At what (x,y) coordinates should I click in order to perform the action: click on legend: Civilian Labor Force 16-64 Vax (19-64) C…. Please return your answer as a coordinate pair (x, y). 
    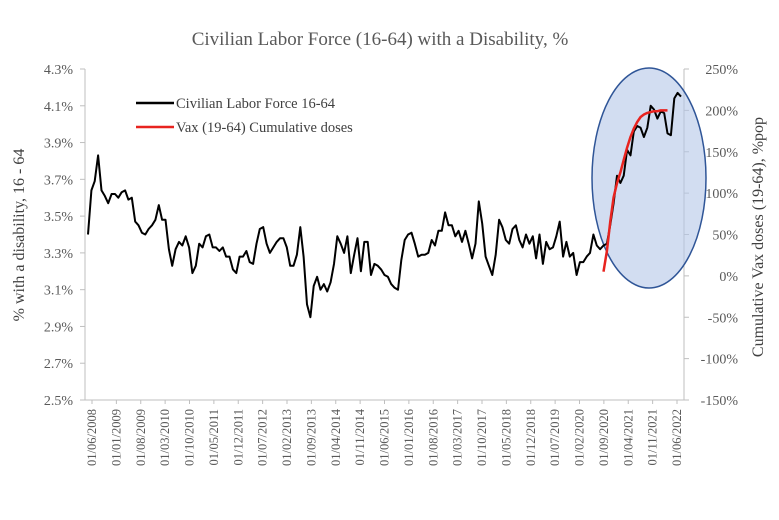
    Looking at the image, I should click on (244, 116).